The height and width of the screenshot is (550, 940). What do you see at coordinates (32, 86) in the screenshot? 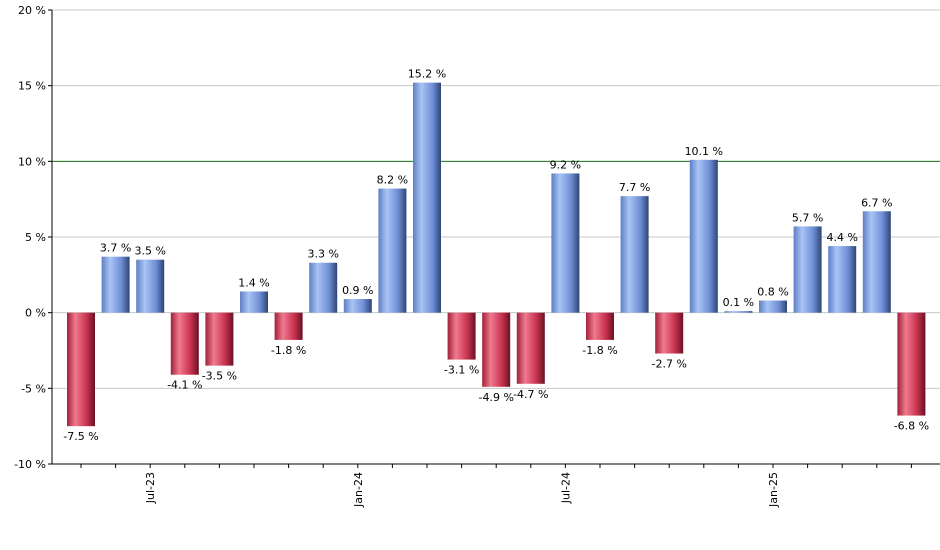
I see `y-tick-label: 15 %` at bounding box center [32, 86].